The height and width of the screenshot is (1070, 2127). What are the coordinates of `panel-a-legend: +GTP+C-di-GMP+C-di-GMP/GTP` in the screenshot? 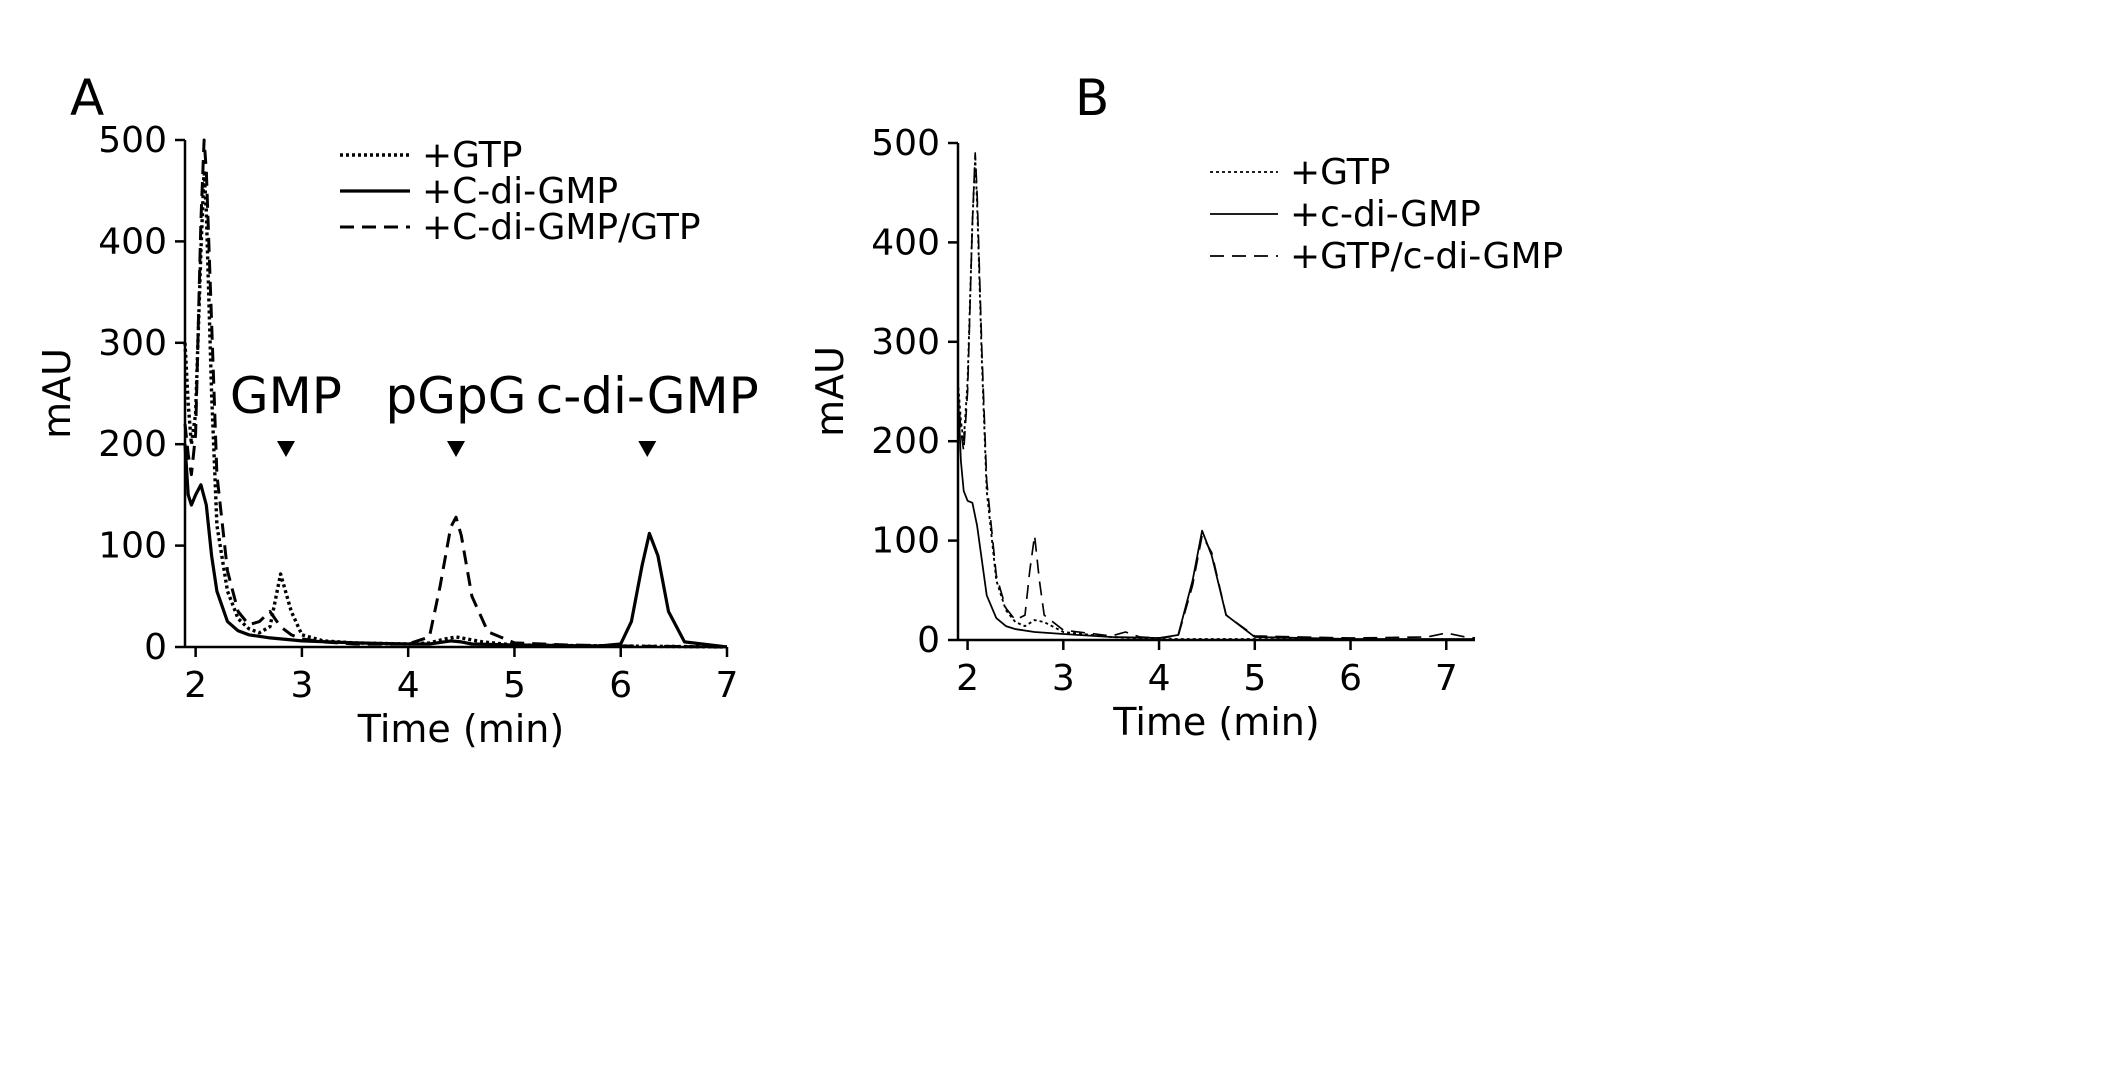 It's located at (520, 191).